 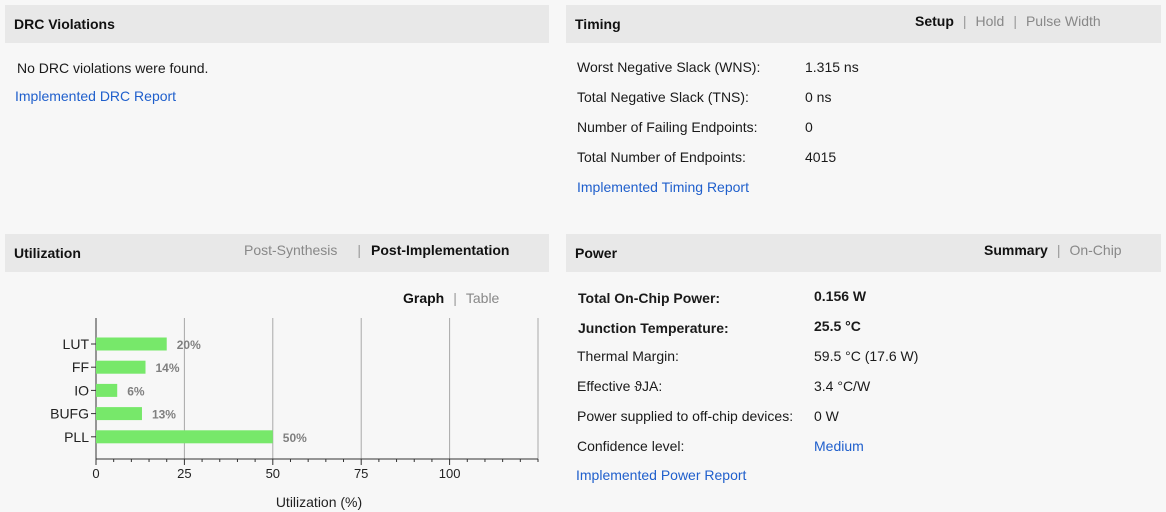 What do you see at coordinates (47, 253) in the screenshot?
I see `utilization-title: Utilization` at bounding box center [47, 253].